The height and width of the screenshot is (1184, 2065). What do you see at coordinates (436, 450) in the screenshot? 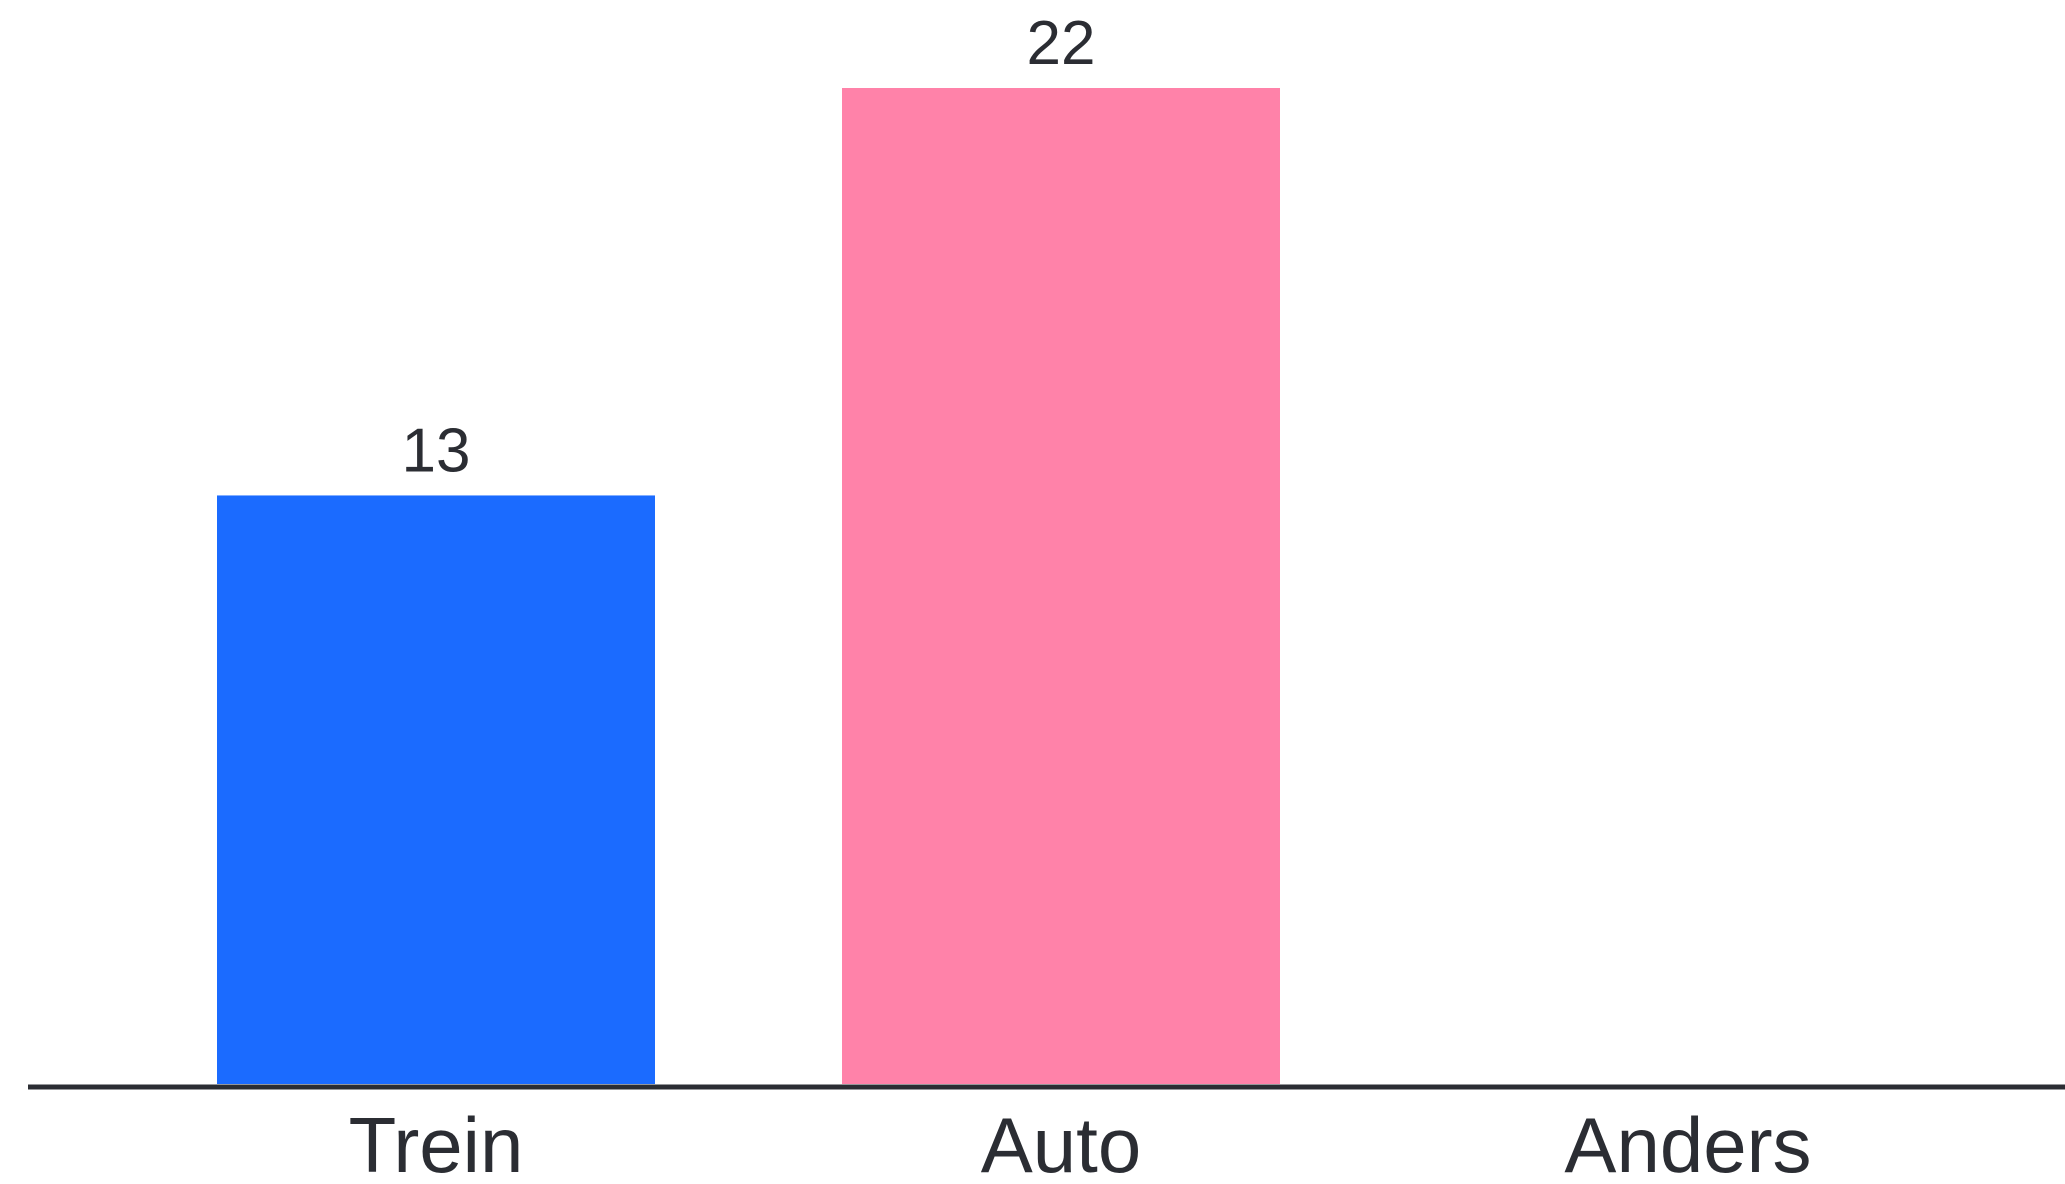
I see `value-label-trein: 13` at bounding box center [436, 450].